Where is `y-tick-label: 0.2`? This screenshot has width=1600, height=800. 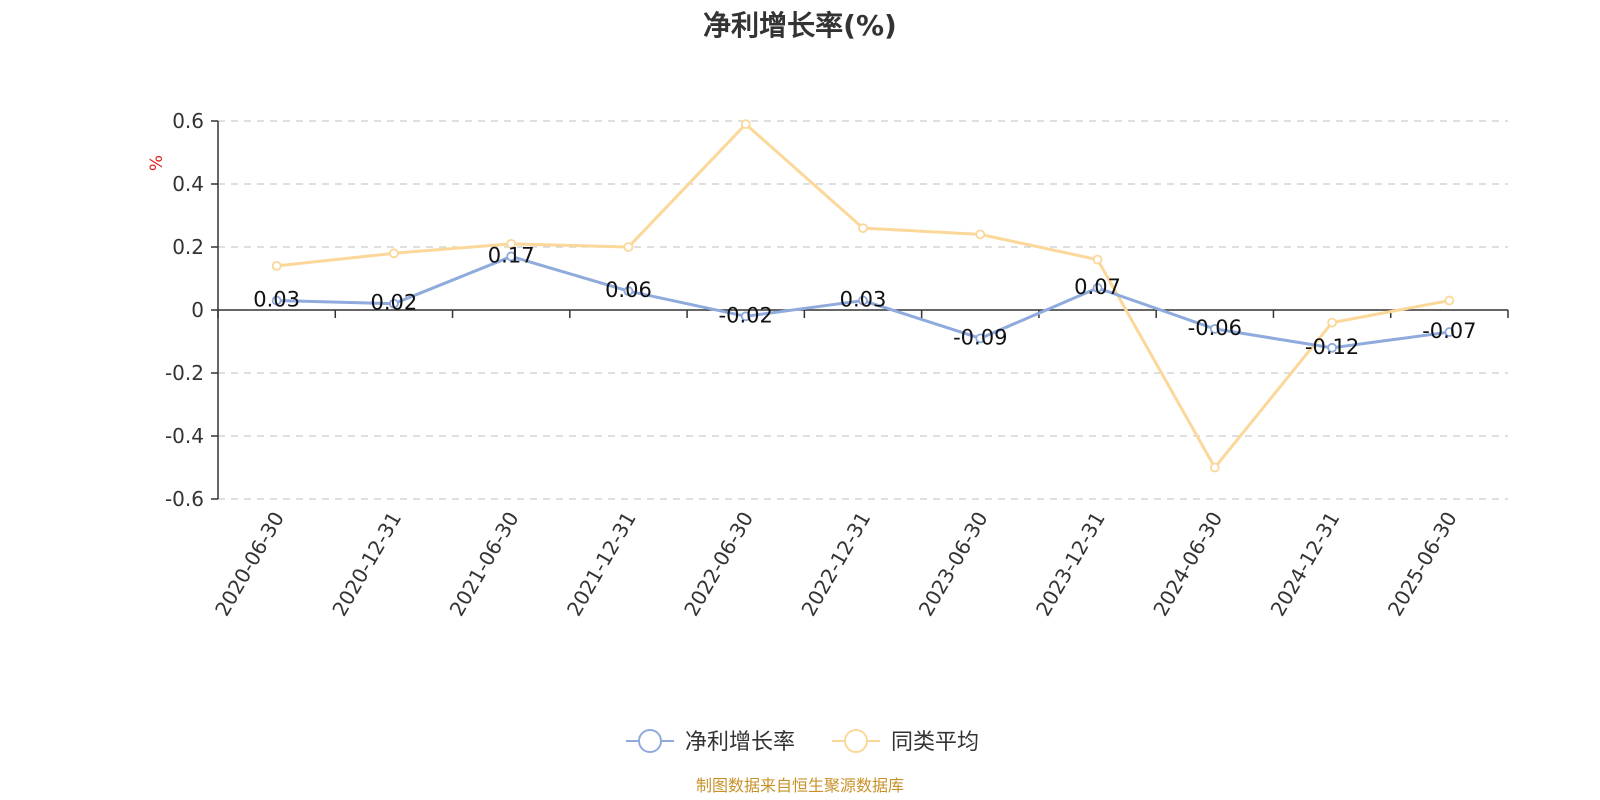 y-tick-label: 0.2 is located at coordinates (188, 247).